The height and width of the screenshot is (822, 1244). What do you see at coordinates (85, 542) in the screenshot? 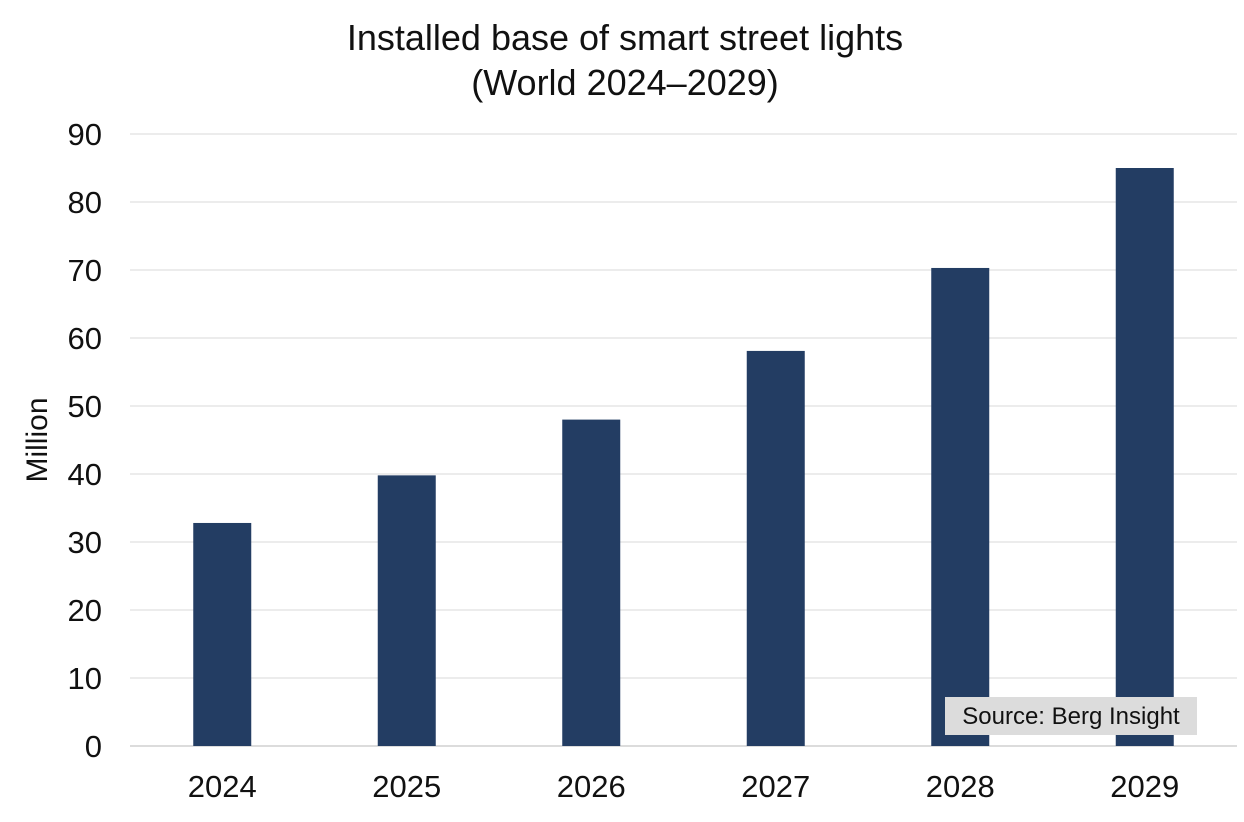
I see `y-tick-label: 30` at bounding box center [85, 542].